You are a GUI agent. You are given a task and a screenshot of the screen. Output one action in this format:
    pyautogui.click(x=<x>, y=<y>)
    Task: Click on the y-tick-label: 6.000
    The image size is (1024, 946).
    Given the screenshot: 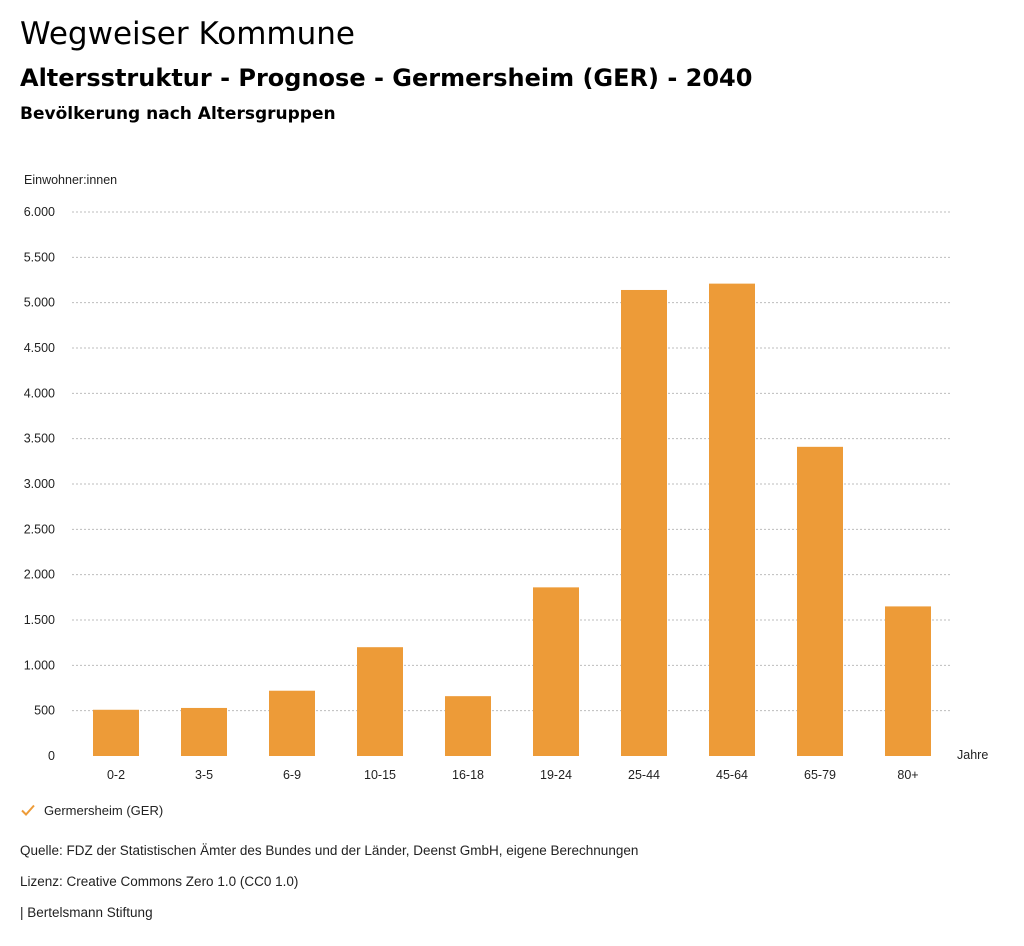 What is the action you would take?
    pyautogui.click(x=39, y=212)
    